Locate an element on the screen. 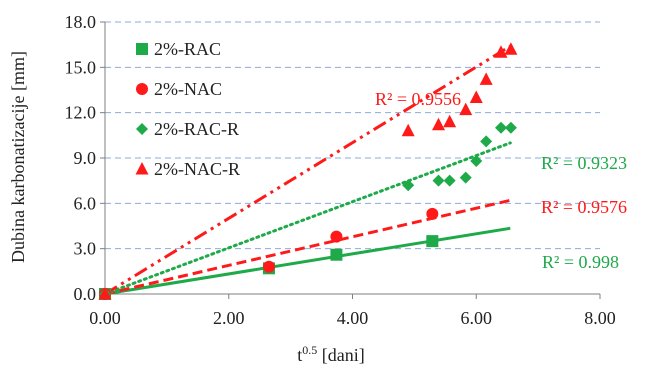  y-tick-label: 0.0 is located at coordinates (85, 294).